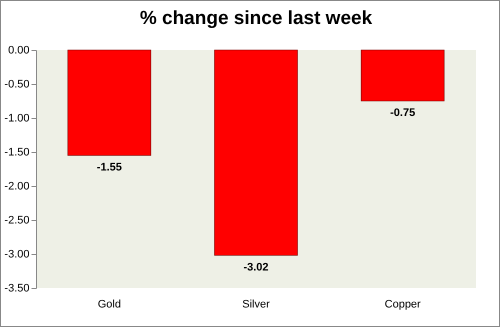 This screenshot has width=502, height=329. What do you see at coordinates (109, 167) in the screenshot?
I see `data-label: -1.55` at bounding box center [109, 167].